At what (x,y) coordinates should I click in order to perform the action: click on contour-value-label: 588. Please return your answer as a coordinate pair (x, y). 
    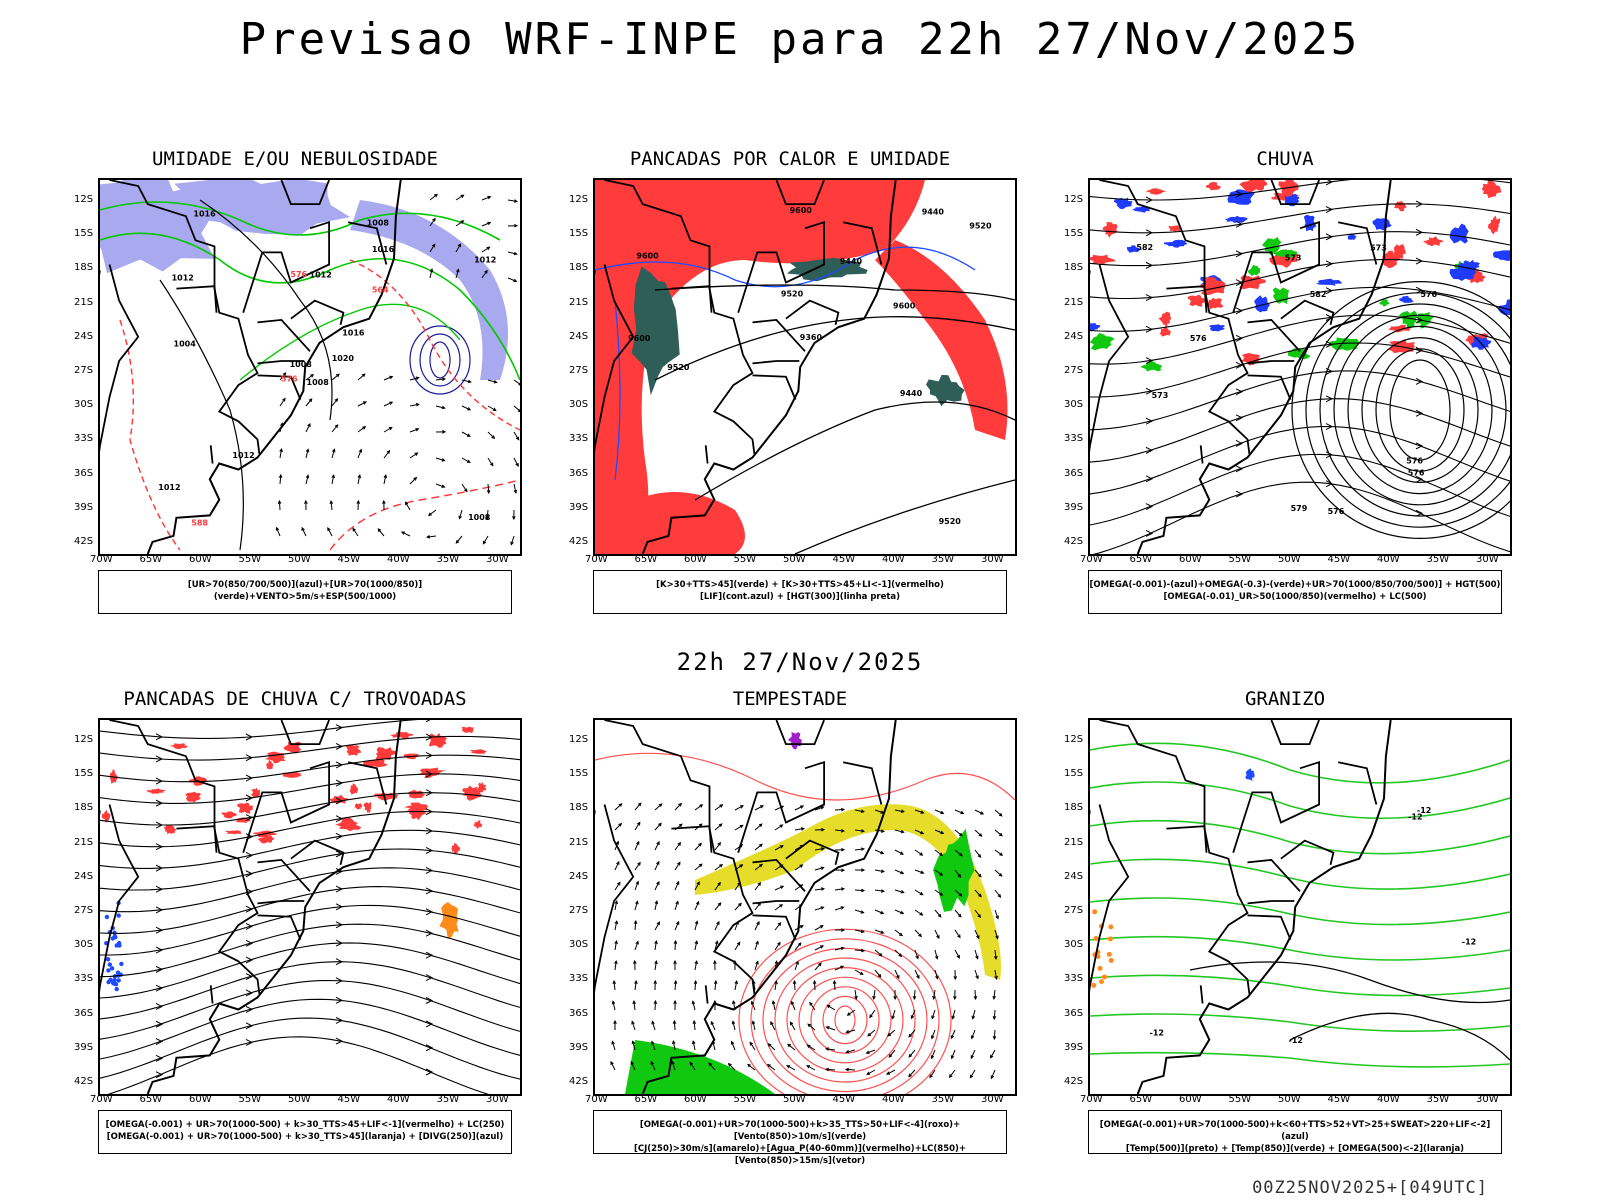
    Looking at the image, I should click on (199, 522).